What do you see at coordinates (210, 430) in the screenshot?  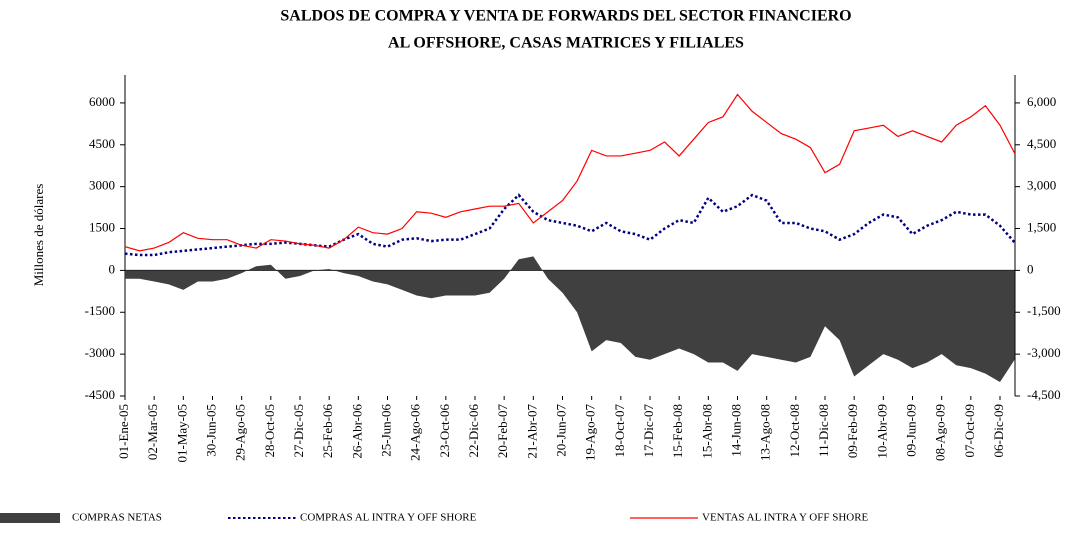 I see `x-tick-label: 30-Jun-05` at bounding box center [210, 430].